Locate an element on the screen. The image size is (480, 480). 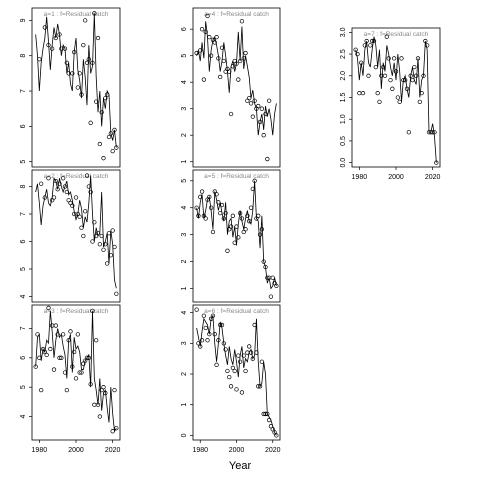
y-tick-label: 9 is located at coordinates (23, 20).